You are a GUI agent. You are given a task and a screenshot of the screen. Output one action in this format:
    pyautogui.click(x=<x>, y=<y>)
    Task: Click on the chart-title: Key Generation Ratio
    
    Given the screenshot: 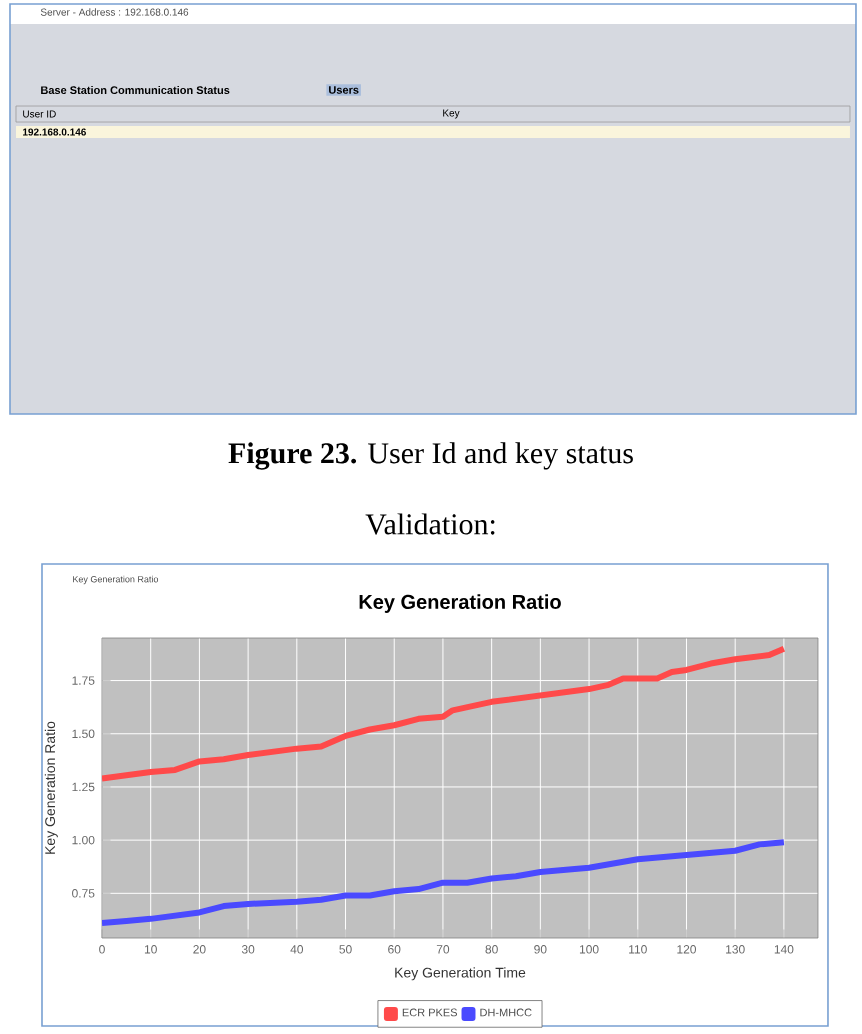 What is the action you would take?
    pyautogui.click(x=460, y=603)
    